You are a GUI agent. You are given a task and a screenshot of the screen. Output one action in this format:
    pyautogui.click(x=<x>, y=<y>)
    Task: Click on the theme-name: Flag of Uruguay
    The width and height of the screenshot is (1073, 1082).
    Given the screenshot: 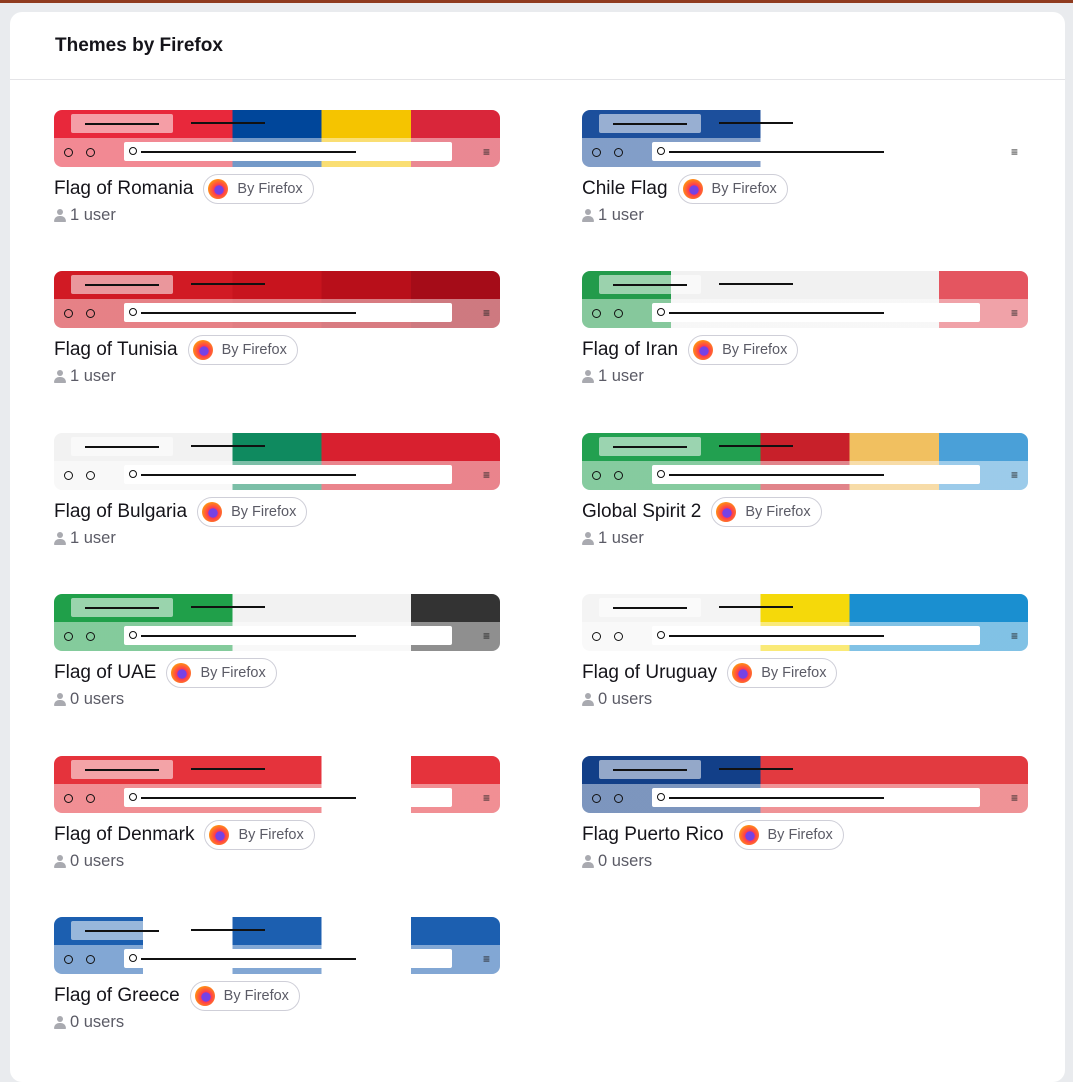 What is the action you would take?
    pyautogui.click(x=650, y=673)
    